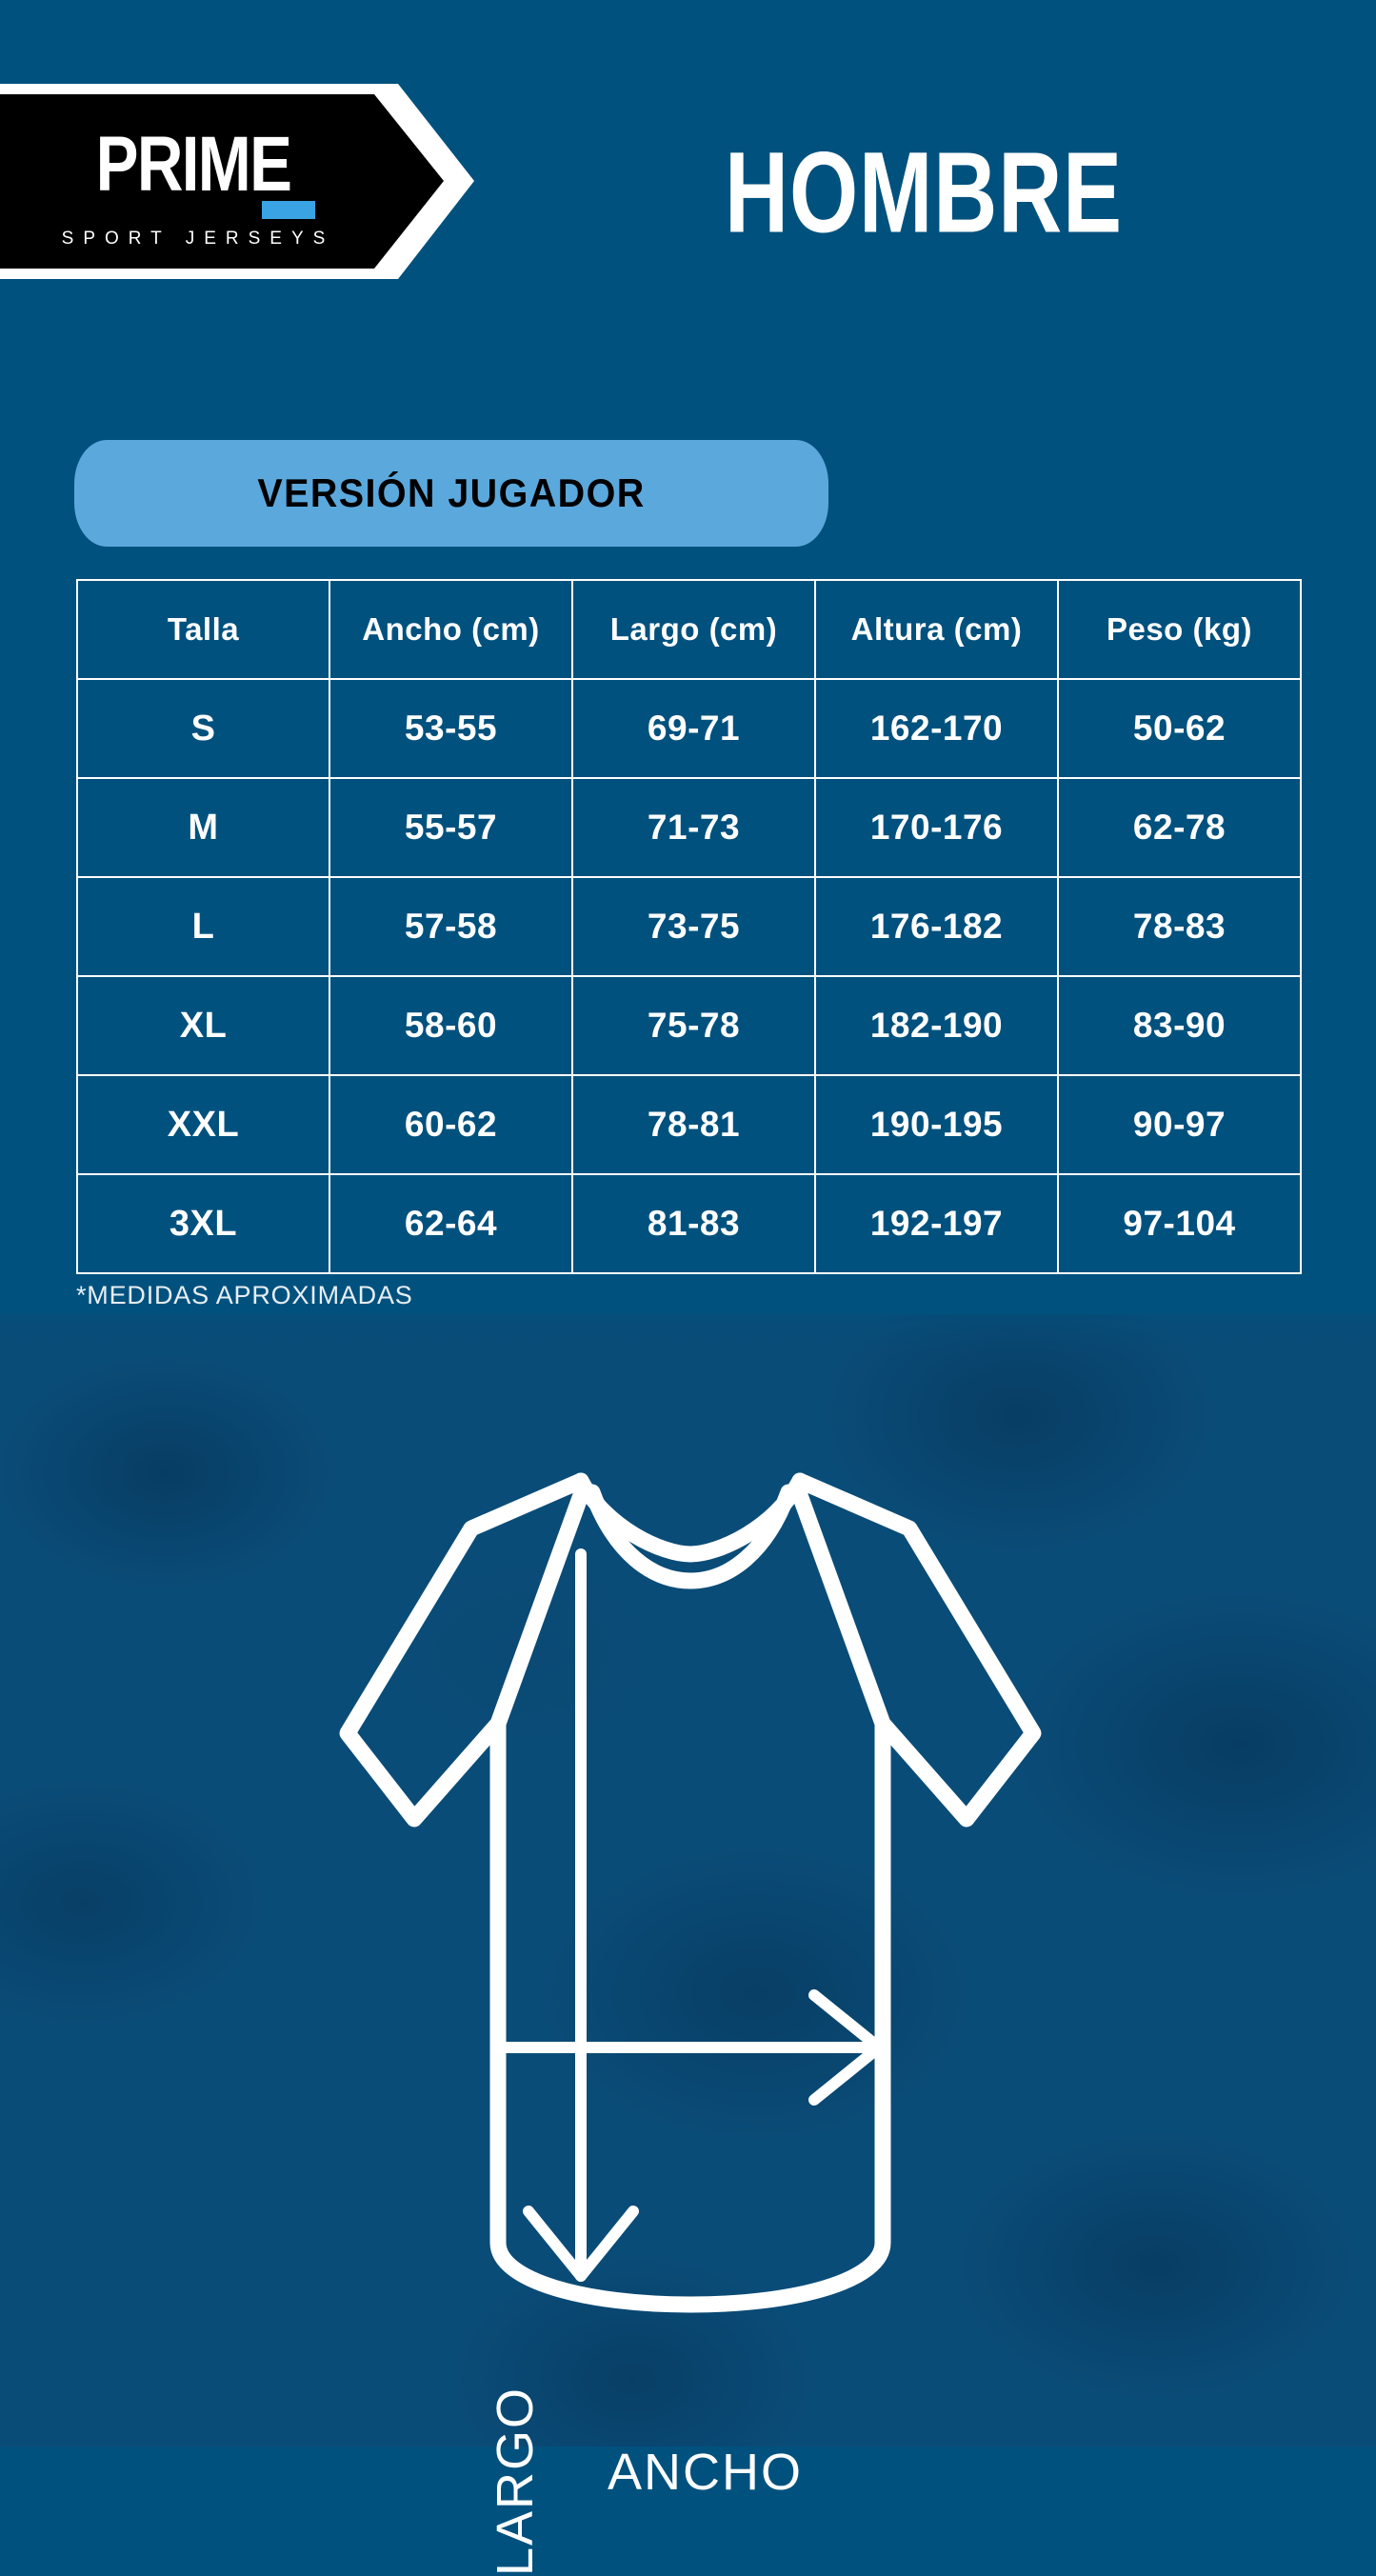  I want to click on cell-ancho: 53-55, so click(451, 728).